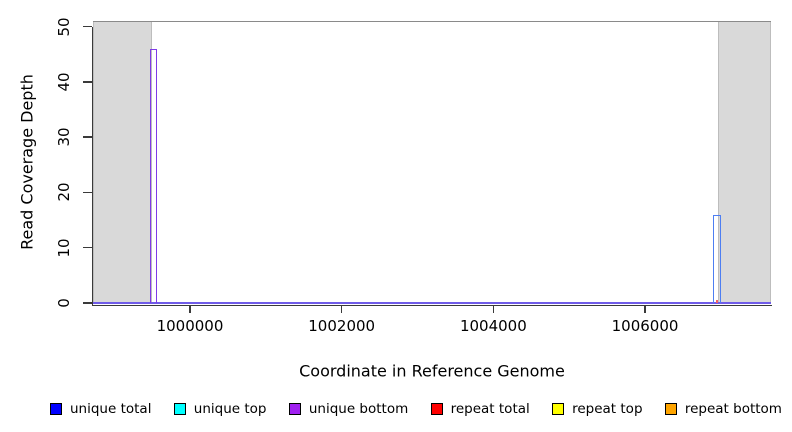 The height and width of the screenshot is (432, 792). I want to click on coverage-spike-unique-bottom, so click(153, 175).